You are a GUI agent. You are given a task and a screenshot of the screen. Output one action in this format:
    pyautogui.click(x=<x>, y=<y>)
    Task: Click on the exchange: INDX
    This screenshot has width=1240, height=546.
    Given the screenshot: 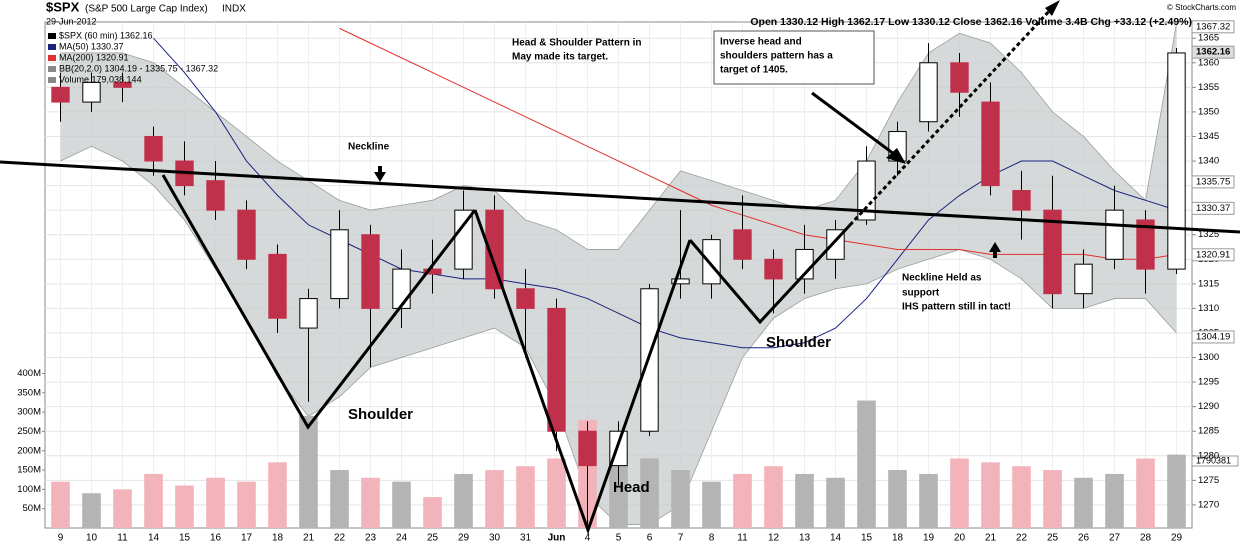 What is the action you would take?
    pyautogui.click(x=234, y=9)
    